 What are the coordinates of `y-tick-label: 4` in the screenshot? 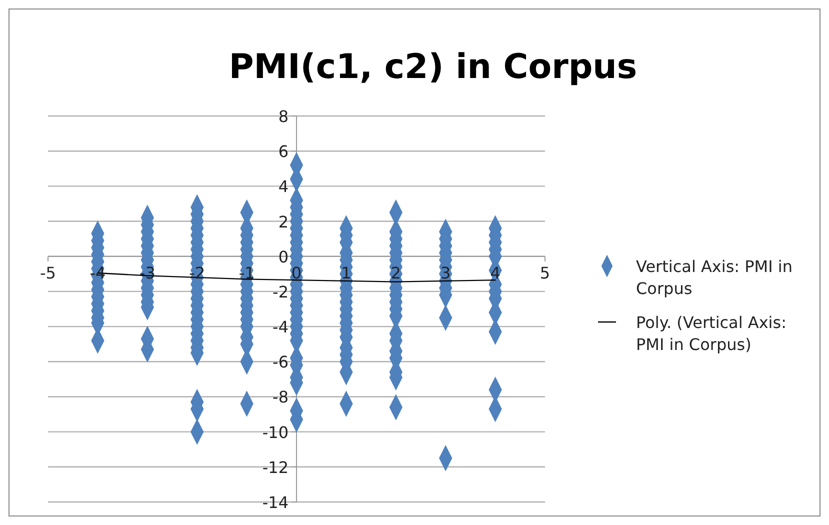 It's located at (283, 186).